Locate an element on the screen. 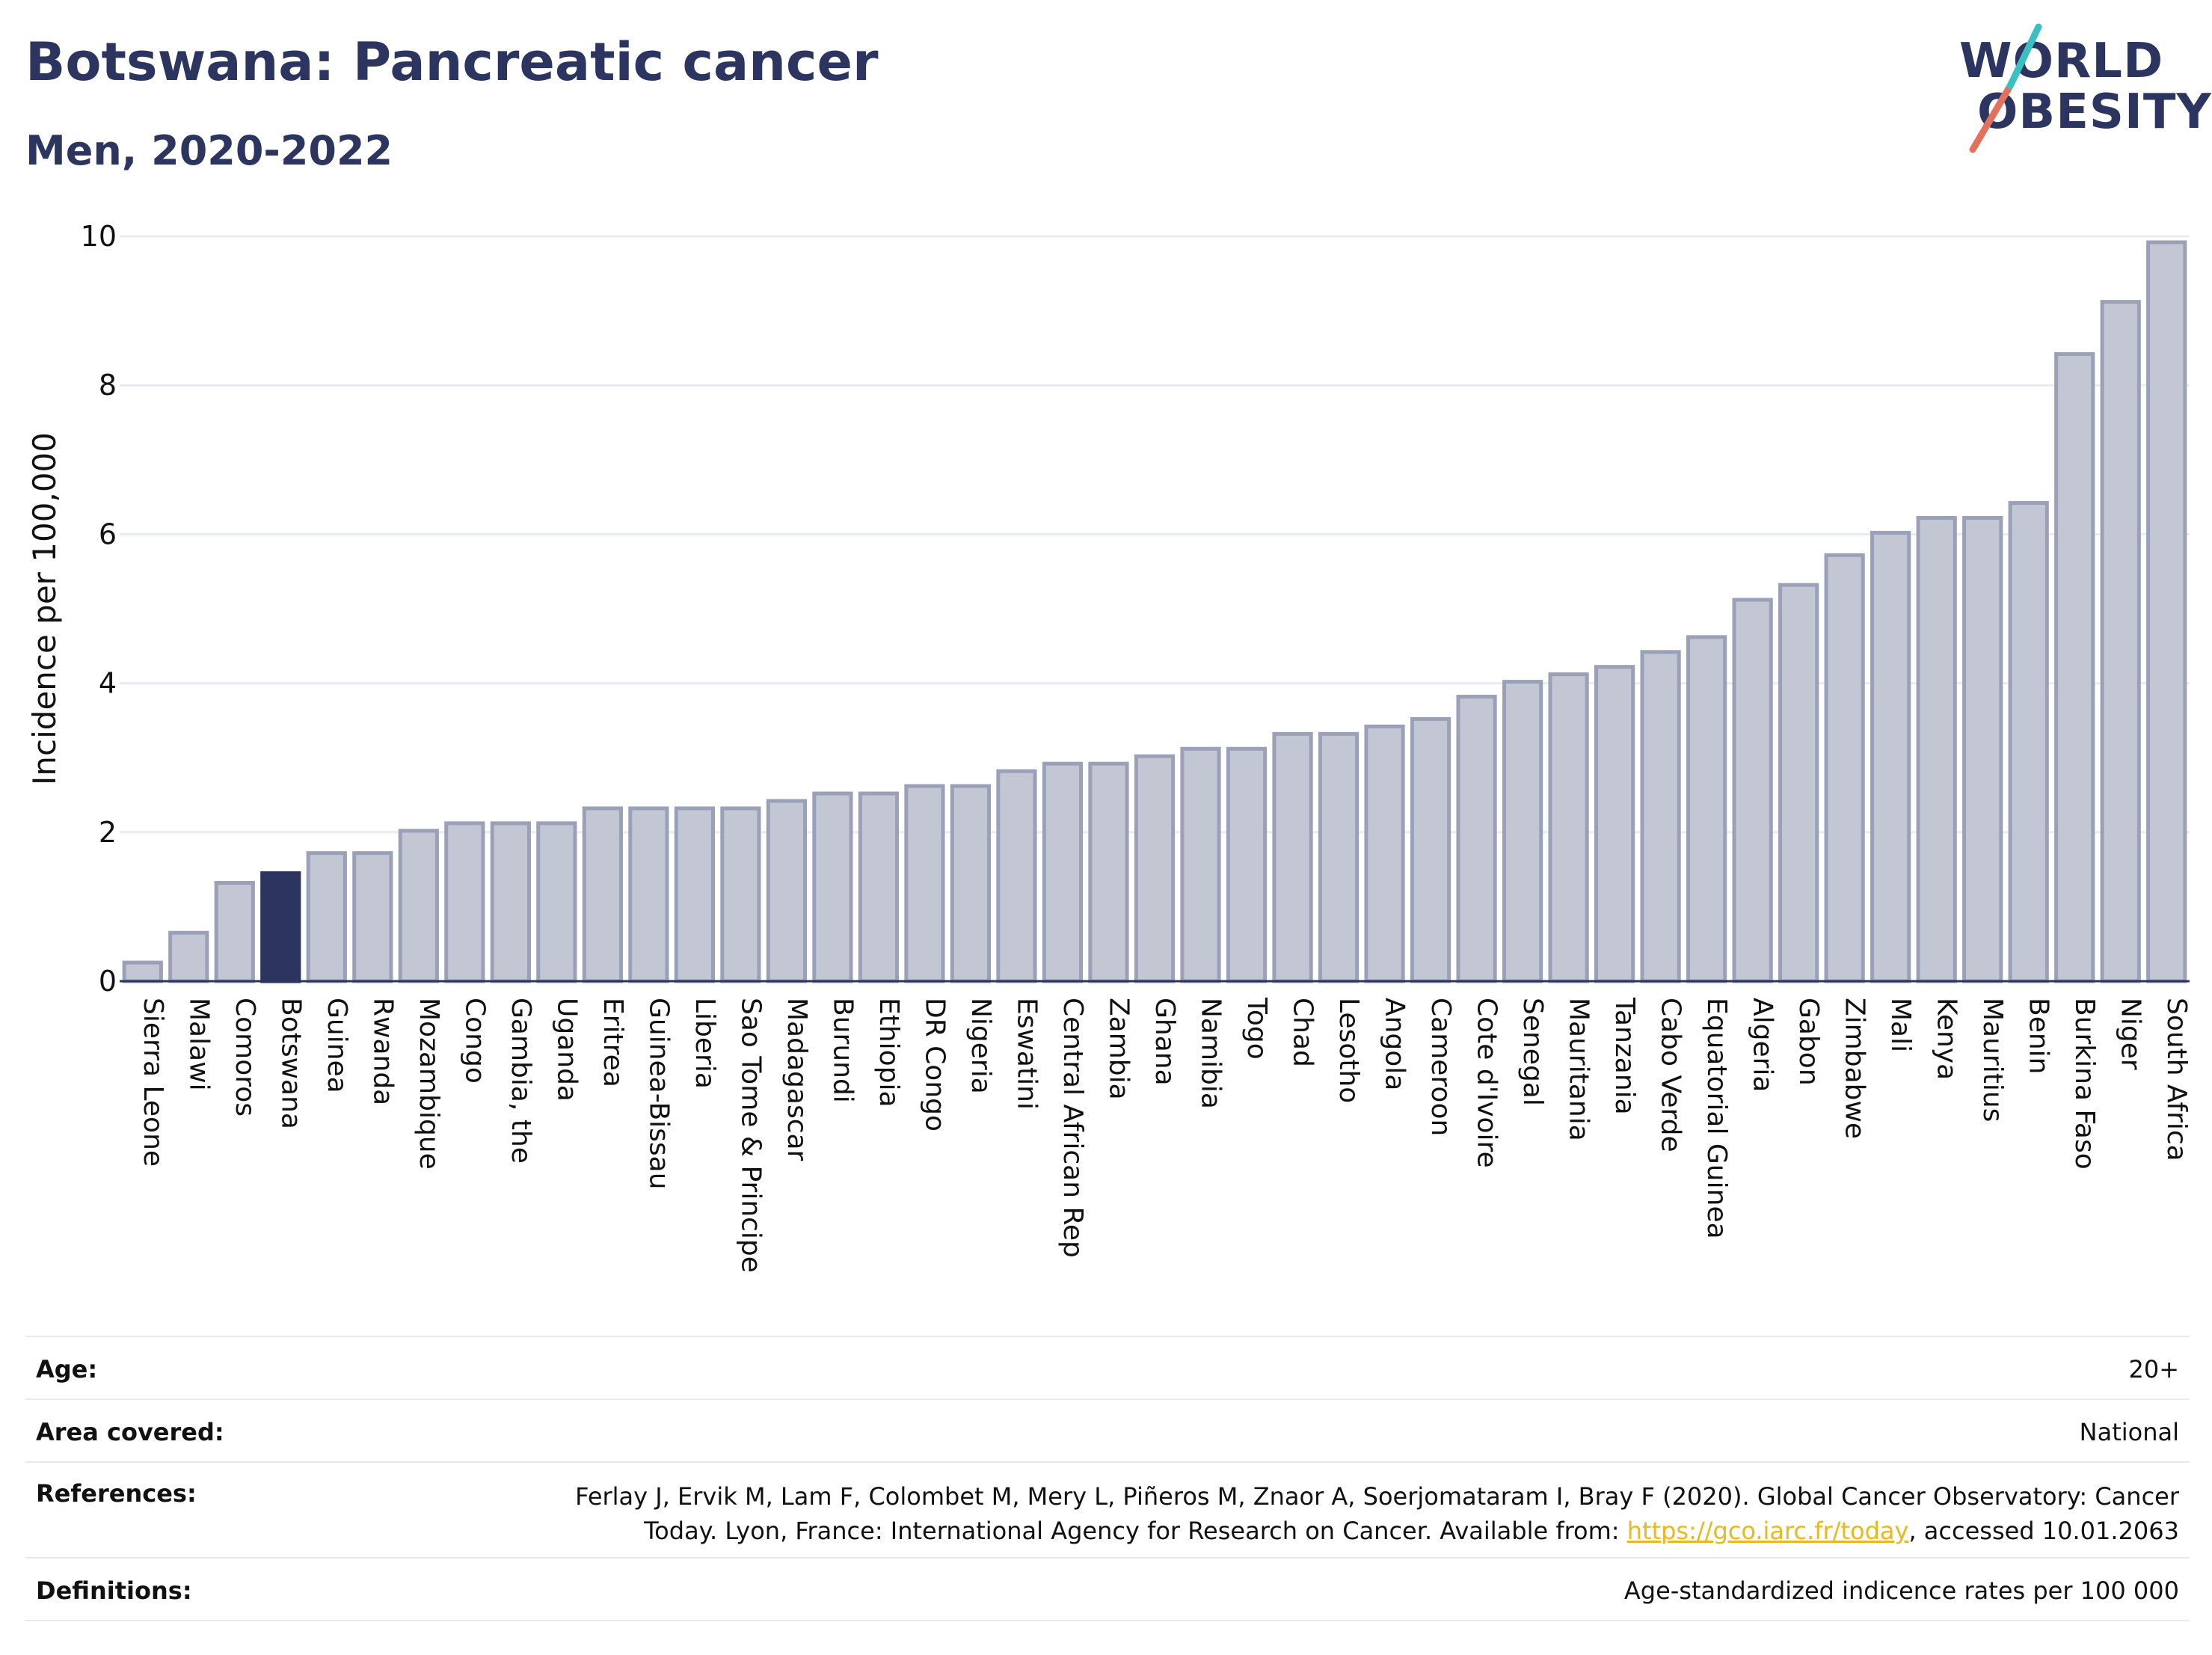  bar-eritrea is located at coordinates (602, 894).